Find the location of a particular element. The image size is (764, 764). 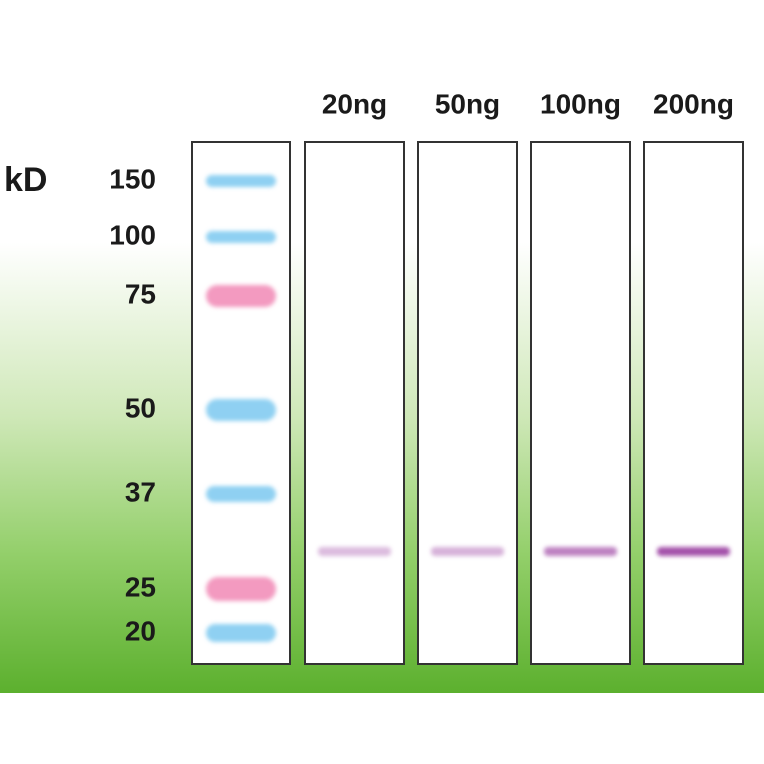

marker-label: 50 is located at coordinates (140, 407).